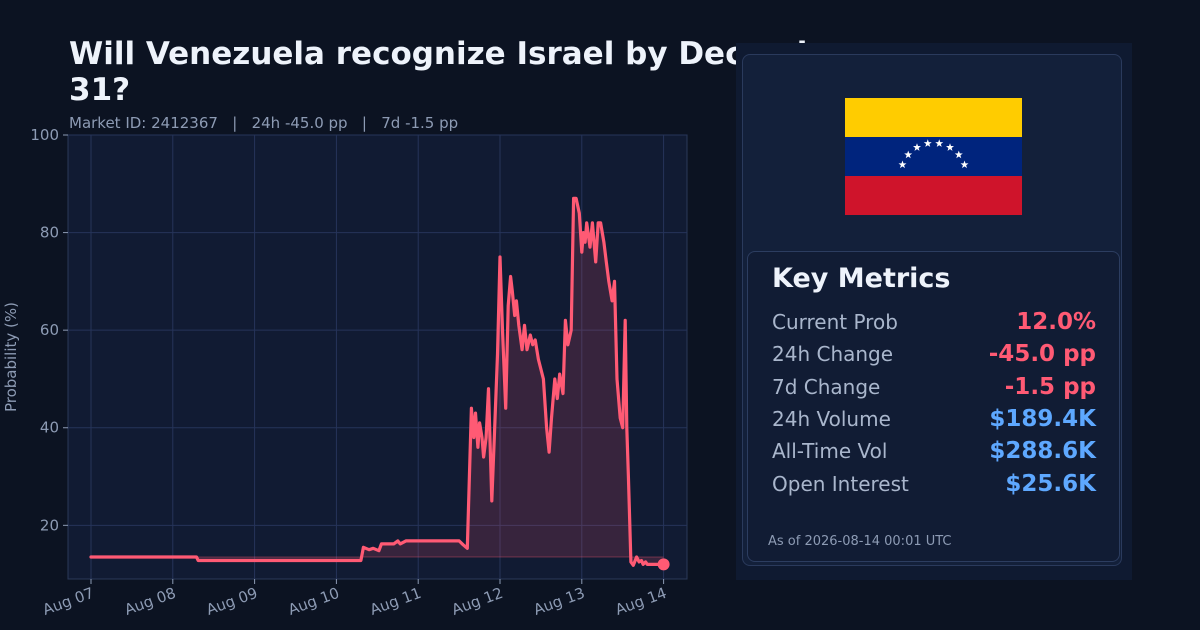  I want to click on x-tick-label: Aug 07, so click(68, 601).